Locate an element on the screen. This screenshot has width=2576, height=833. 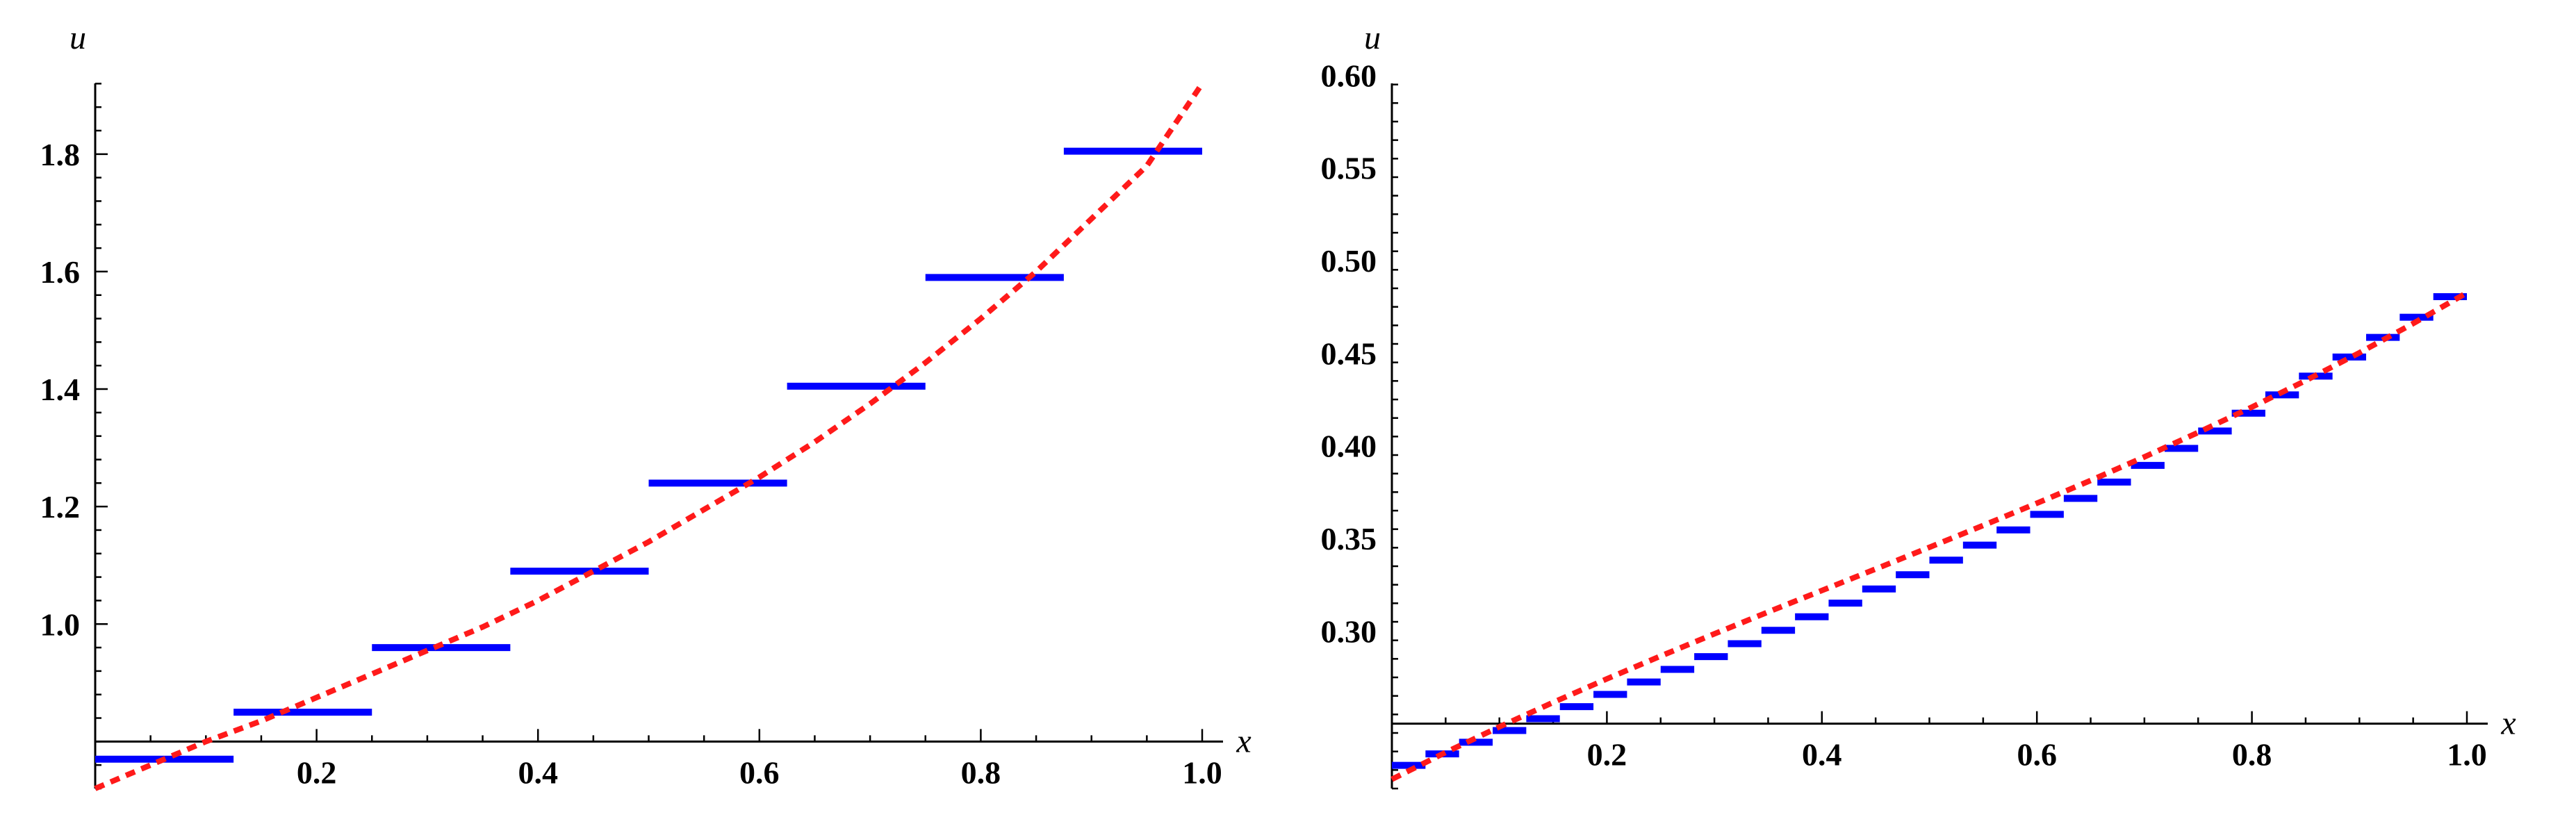
y-tick-label: 0.60 is located at coordinates (1349, 75).